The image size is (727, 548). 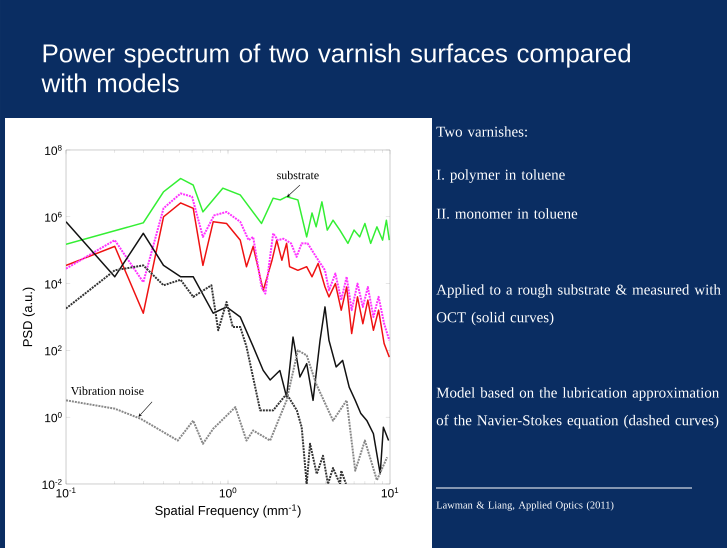 I want to click on y-tick-label: 10$^{2}$, so click(x=53, y=350).